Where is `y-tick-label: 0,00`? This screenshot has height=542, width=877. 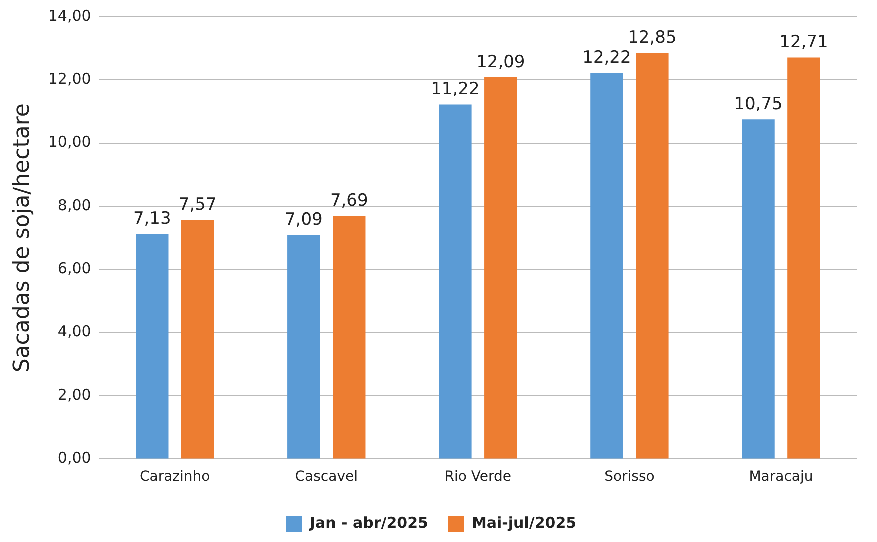
y-tick-label: 0,00 is located at coordinates (75, 458).